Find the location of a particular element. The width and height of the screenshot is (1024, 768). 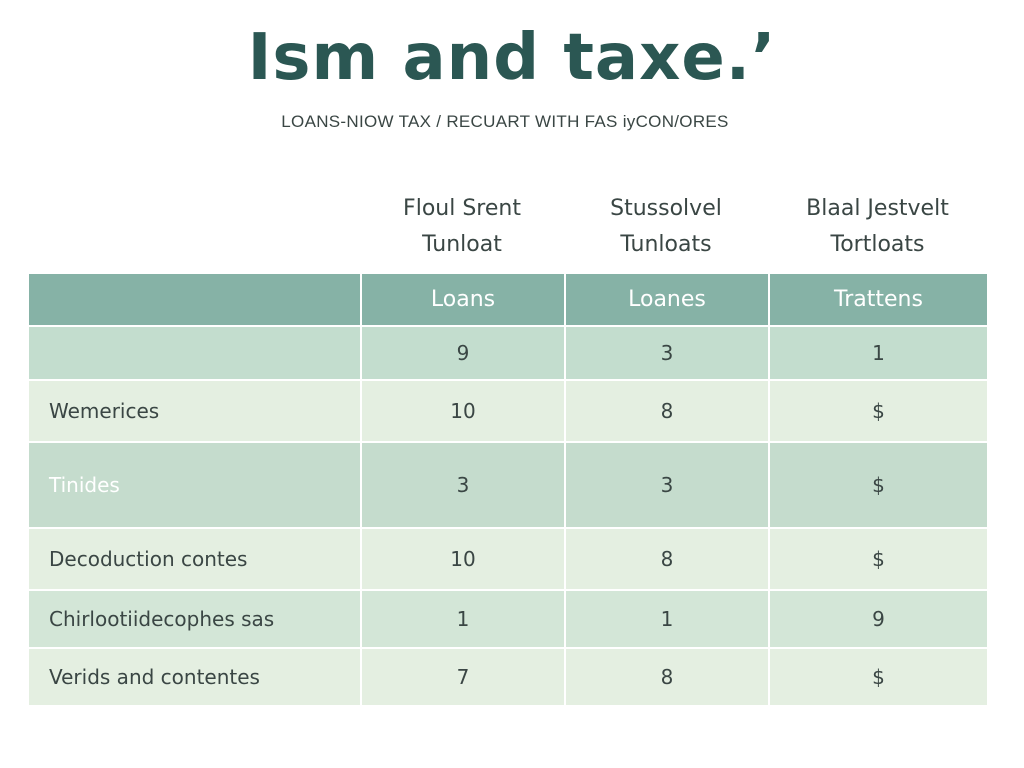

table-header-row: Loans Loanes Trattens is located at coordinates (508, 299).